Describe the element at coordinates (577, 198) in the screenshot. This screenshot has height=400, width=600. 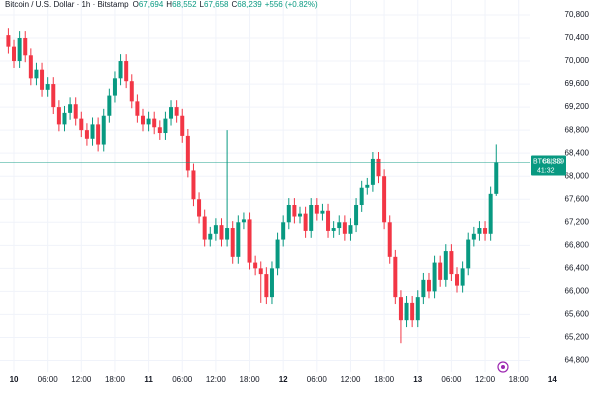
I see `y-tick-label: 67,600` at that location.